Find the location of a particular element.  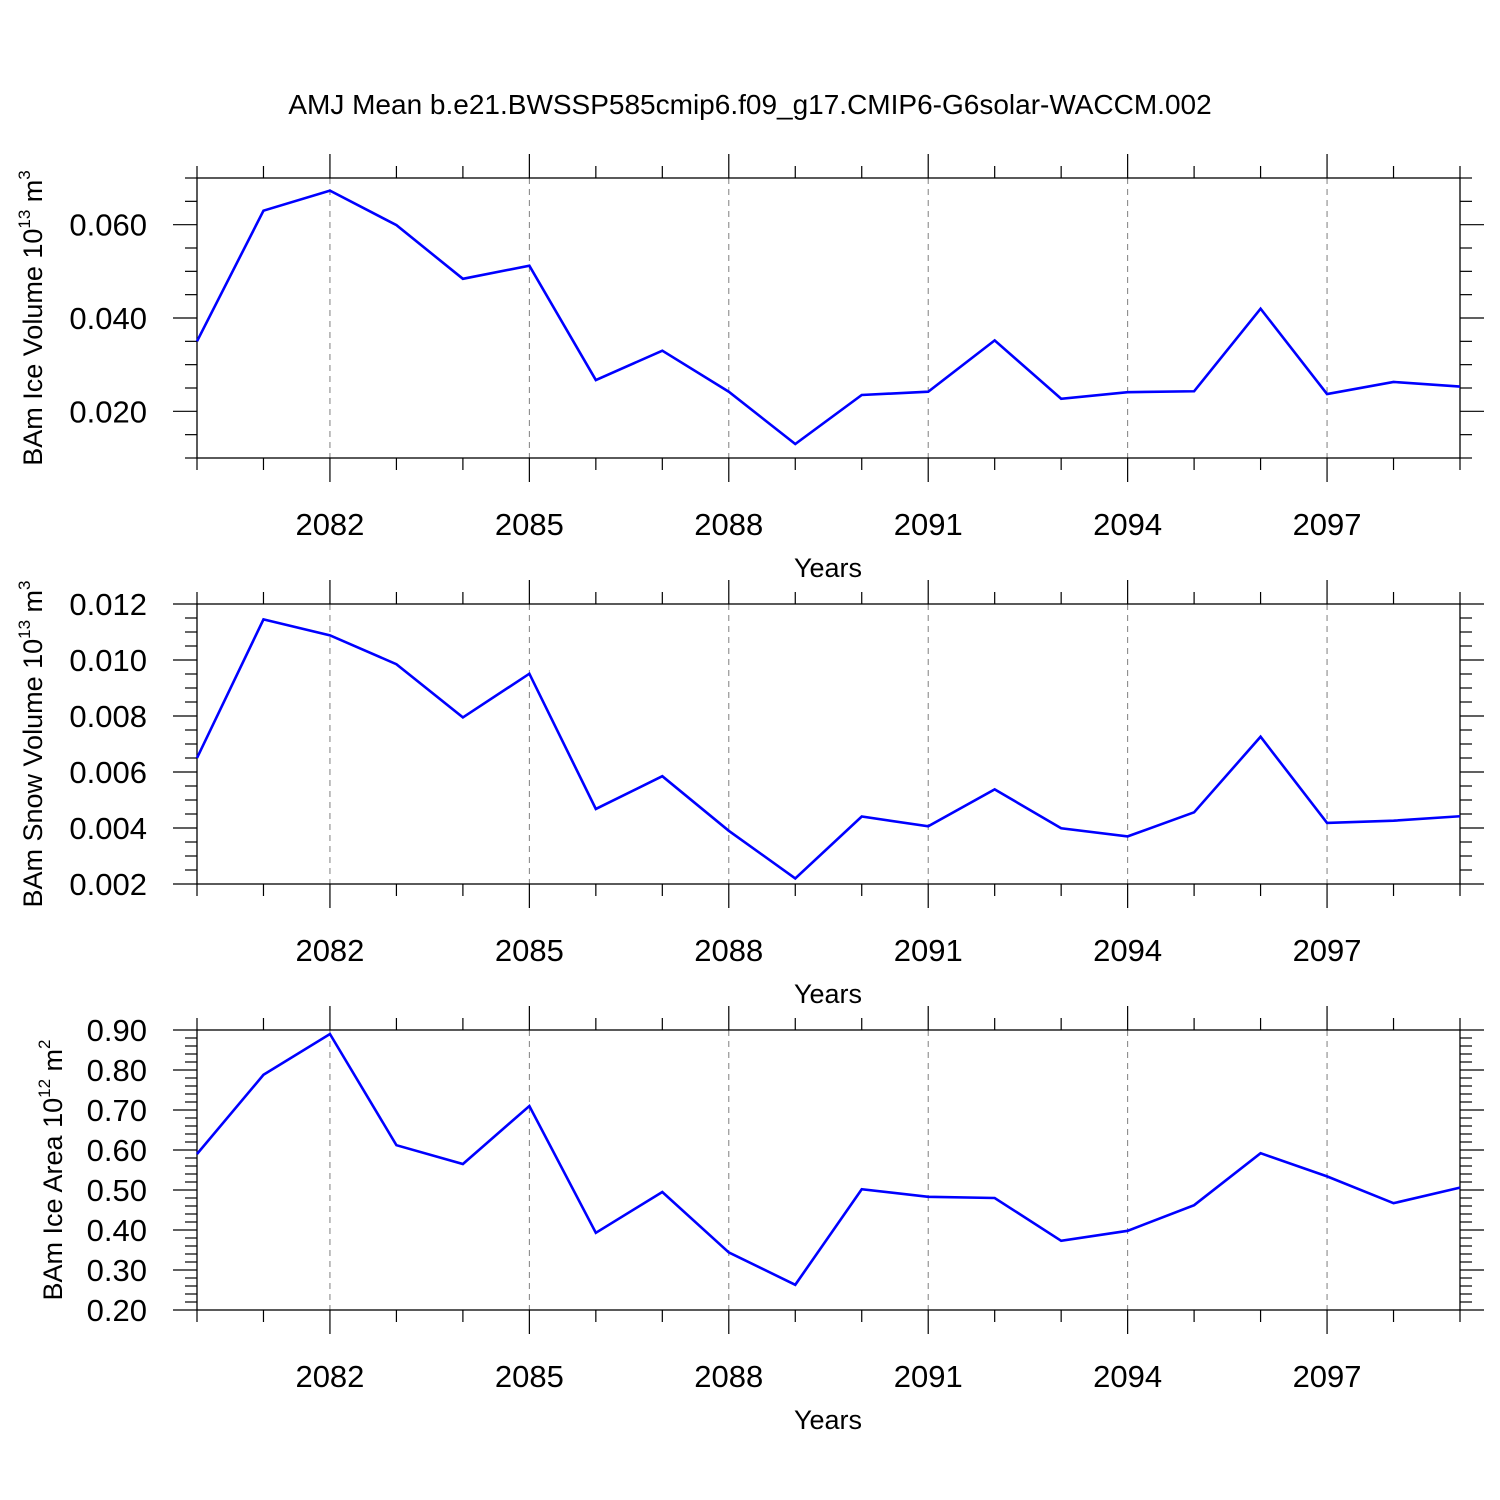

ice-area-y-tick-label: 0.50 is located at coordinates (117, 1190).